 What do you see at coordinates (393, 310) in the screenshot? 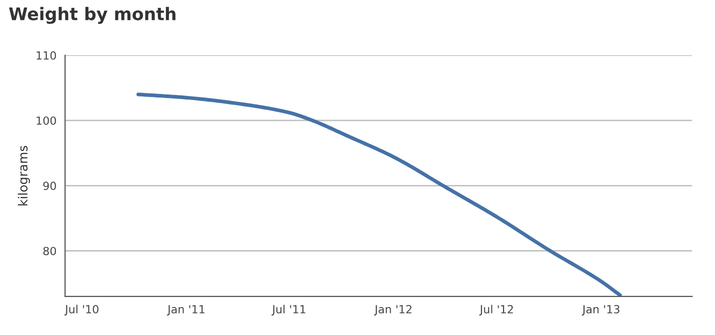
I see `x-tick-label: Jan '12` at bounding box center [393, 310].